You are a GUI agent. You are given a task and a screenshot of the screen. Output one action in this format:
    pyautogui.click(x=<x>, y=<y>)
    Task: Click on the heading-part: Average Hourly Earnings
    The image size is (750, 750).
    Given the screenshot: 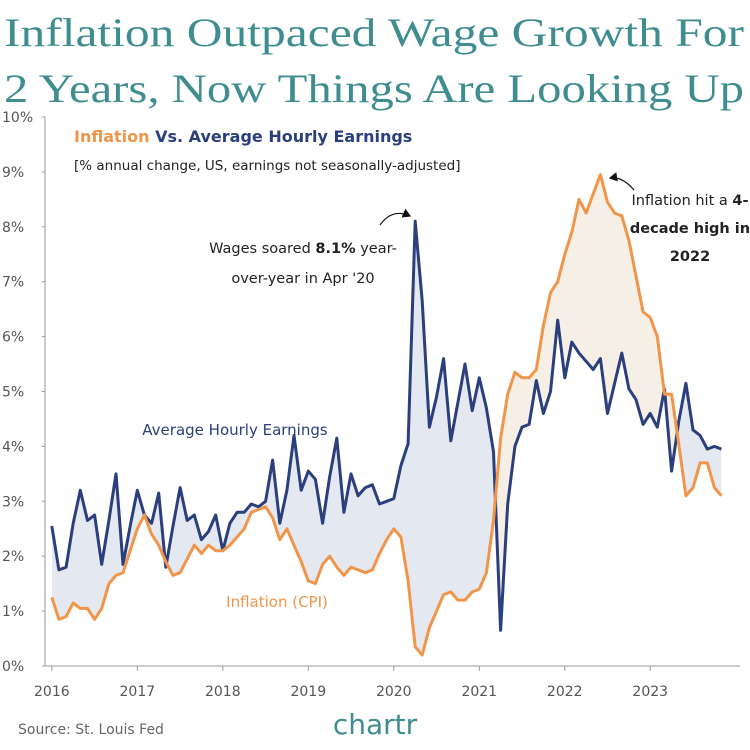 What is the action you would take?
    pyautogui.click(x=301, y=136)
    